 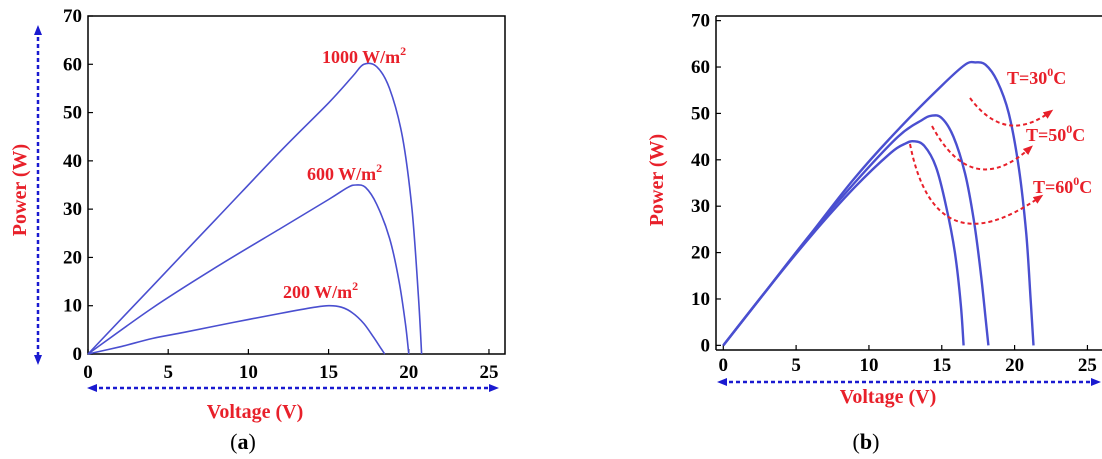 What do you see at coordinates (88, 372) in the screenshot?
I see `chart-a-xtick-label: 0` at bounding box center [88, 372].